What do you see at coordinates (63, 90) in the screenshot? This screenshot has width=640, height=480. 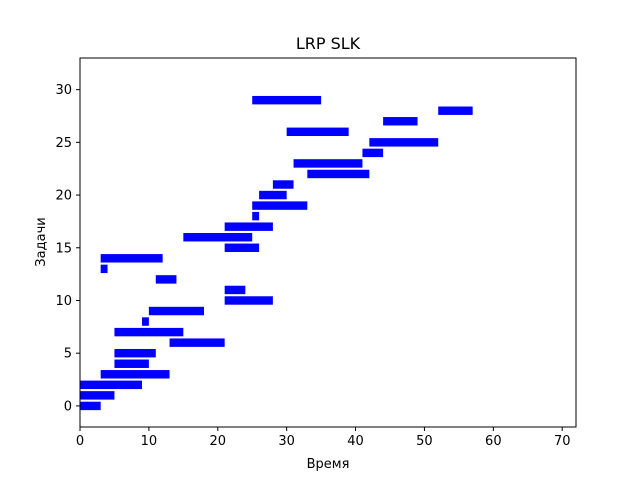 I see `y-tick-label: 30` at bounding box center [63, 90].